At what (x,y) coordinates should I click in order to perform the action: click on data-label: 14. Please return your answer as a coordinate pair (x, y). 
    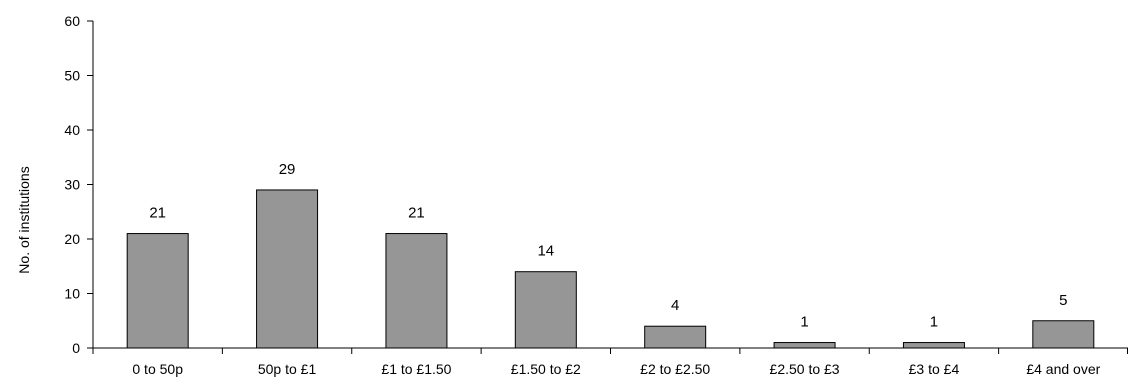
    Looking at the image, I should click on (545, 251).